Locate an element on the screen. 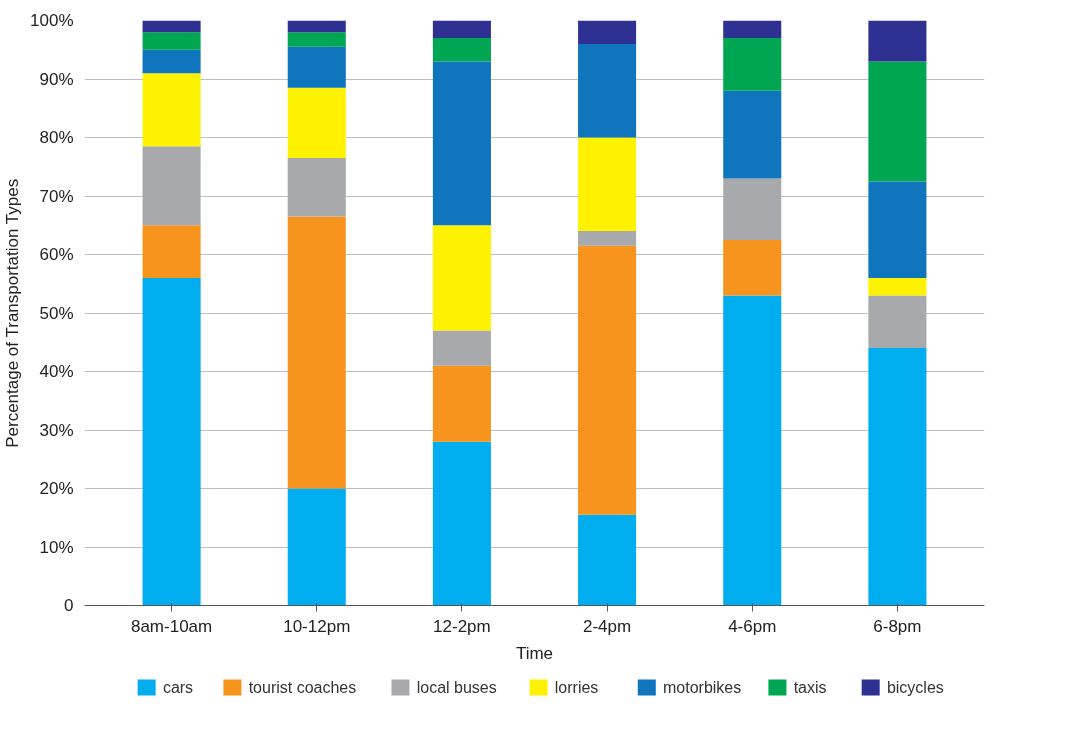 This screenshot has height=744, width=1066. x-tick-label: 10-12pm is located at coordinates (317, 626).